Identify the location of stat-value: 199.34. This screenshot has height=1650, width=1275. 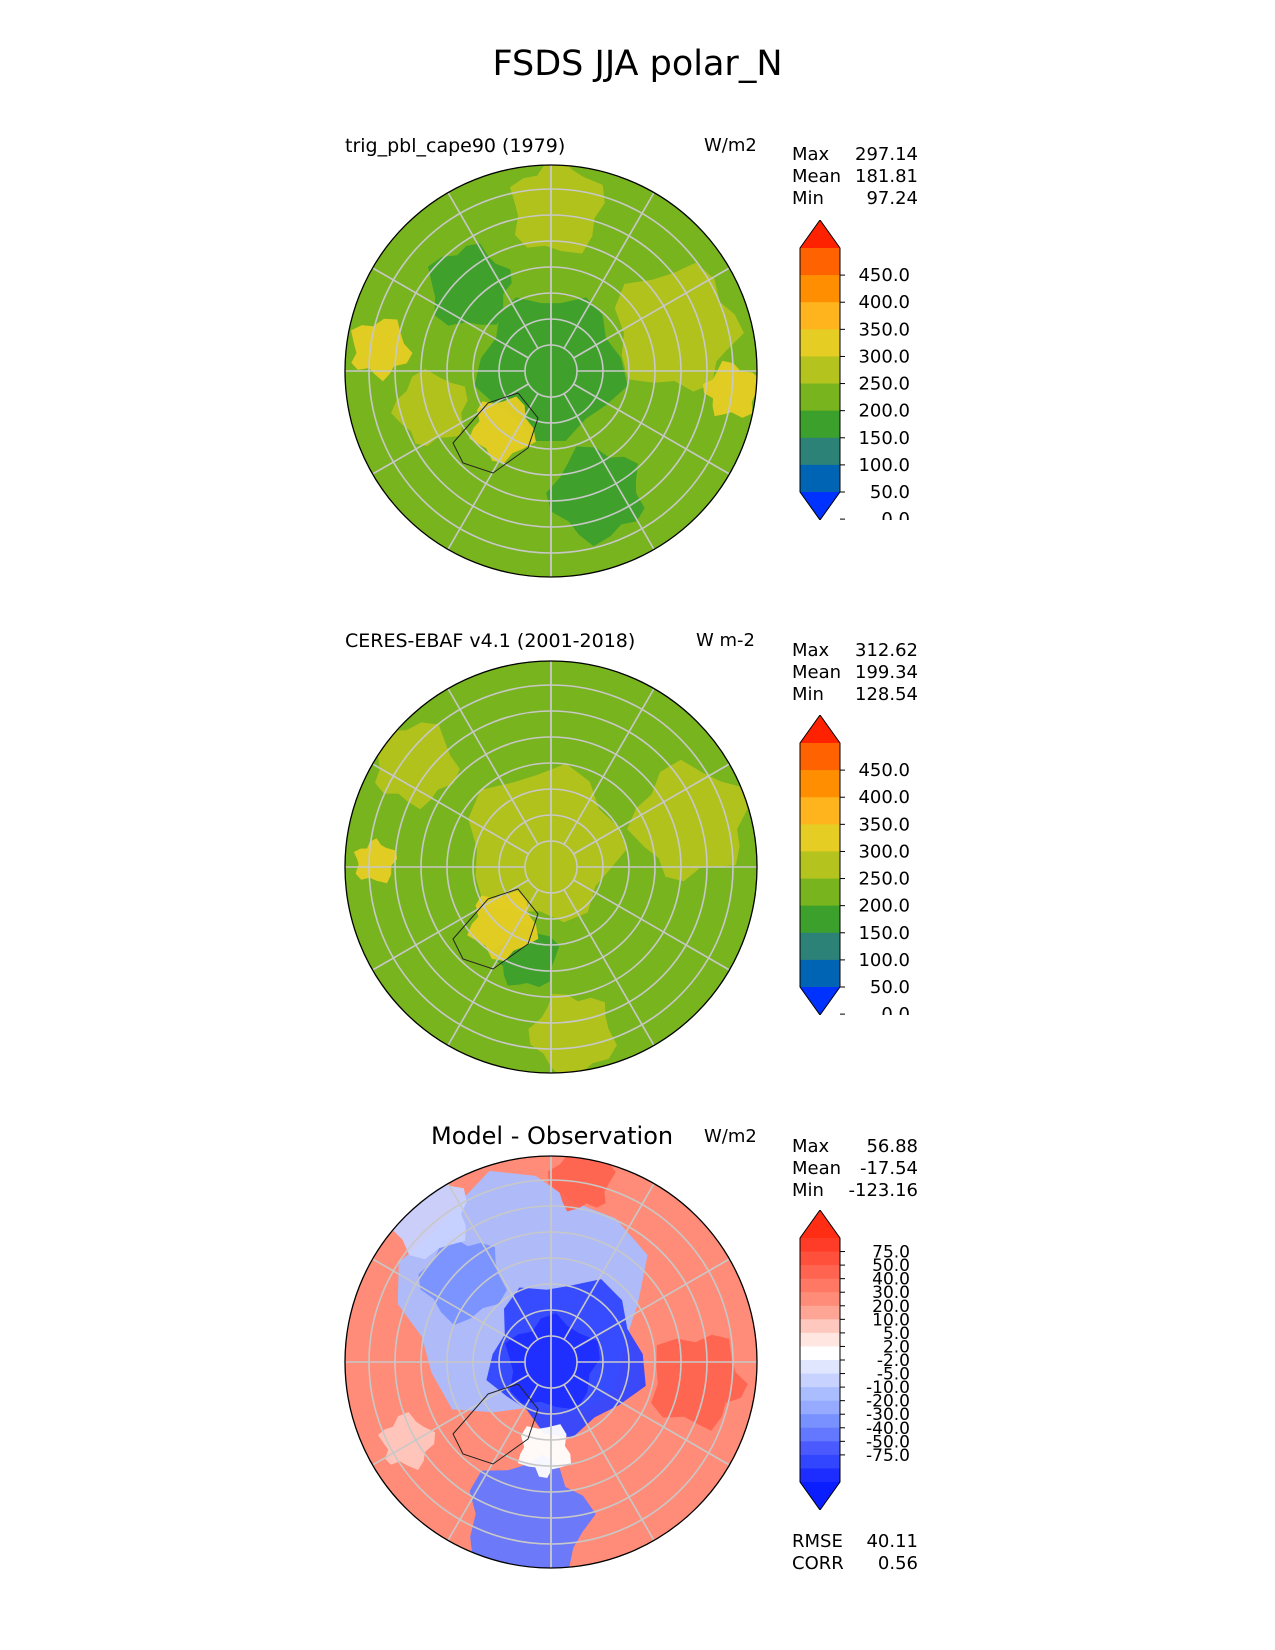
(886, 672).